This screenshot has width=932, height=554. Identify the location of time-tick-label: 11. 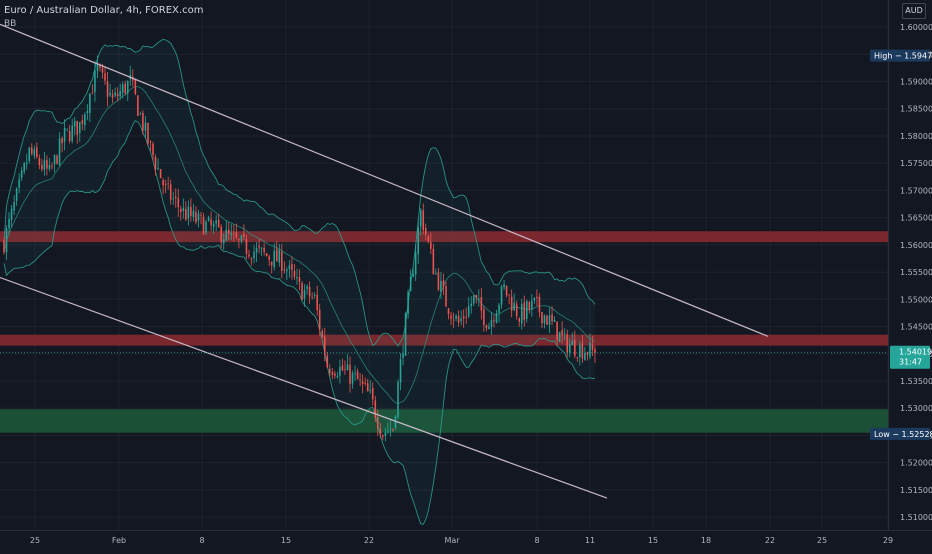
(590, 540).